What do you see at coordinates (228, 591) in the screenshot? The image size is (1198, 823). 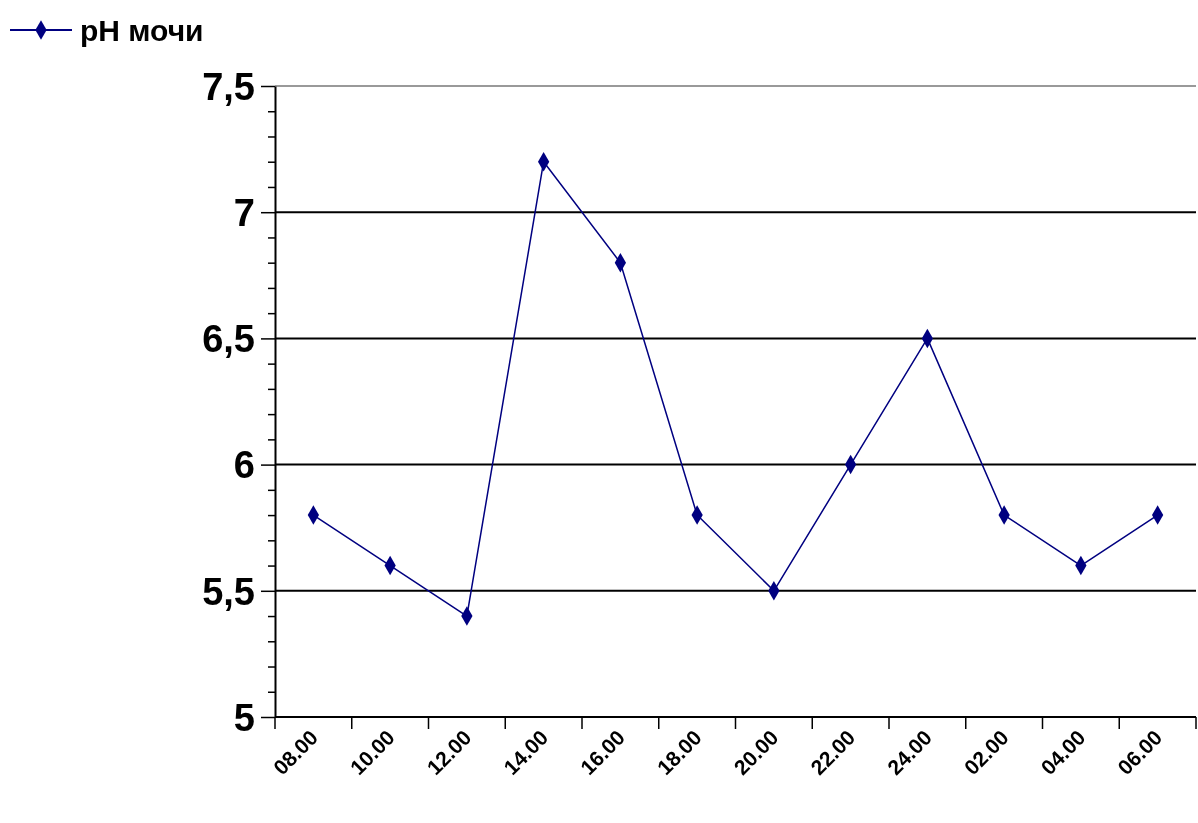 I see `y-tick-label: 5,5` at bounding box center [228, 591].